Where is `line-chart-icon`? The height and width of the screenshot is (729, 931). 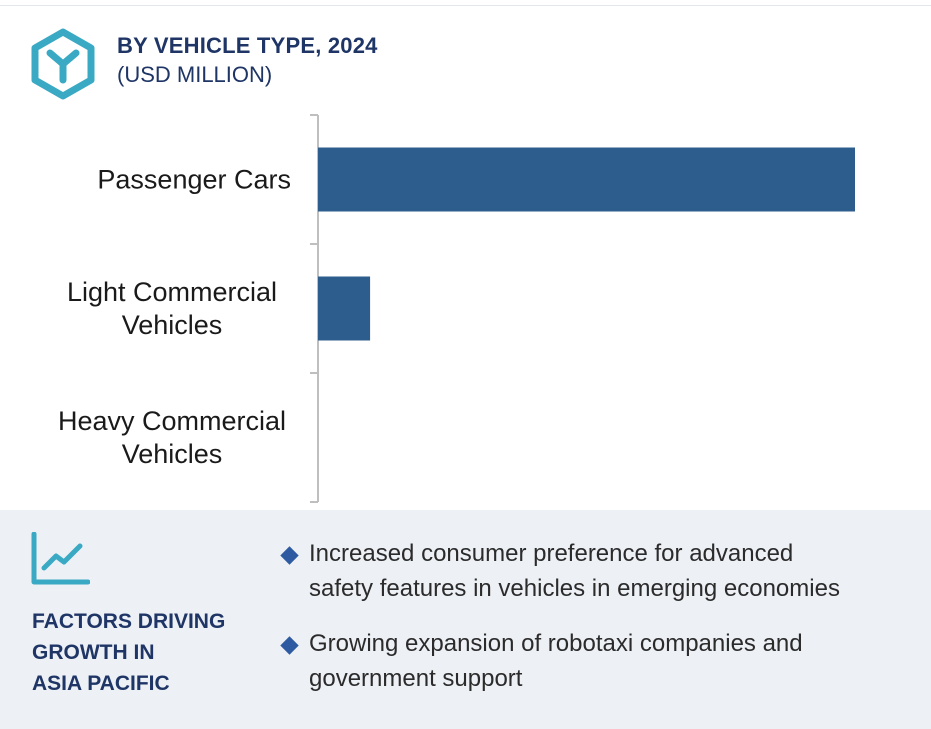
line-chart-icon is located at coordinates (60, 558).